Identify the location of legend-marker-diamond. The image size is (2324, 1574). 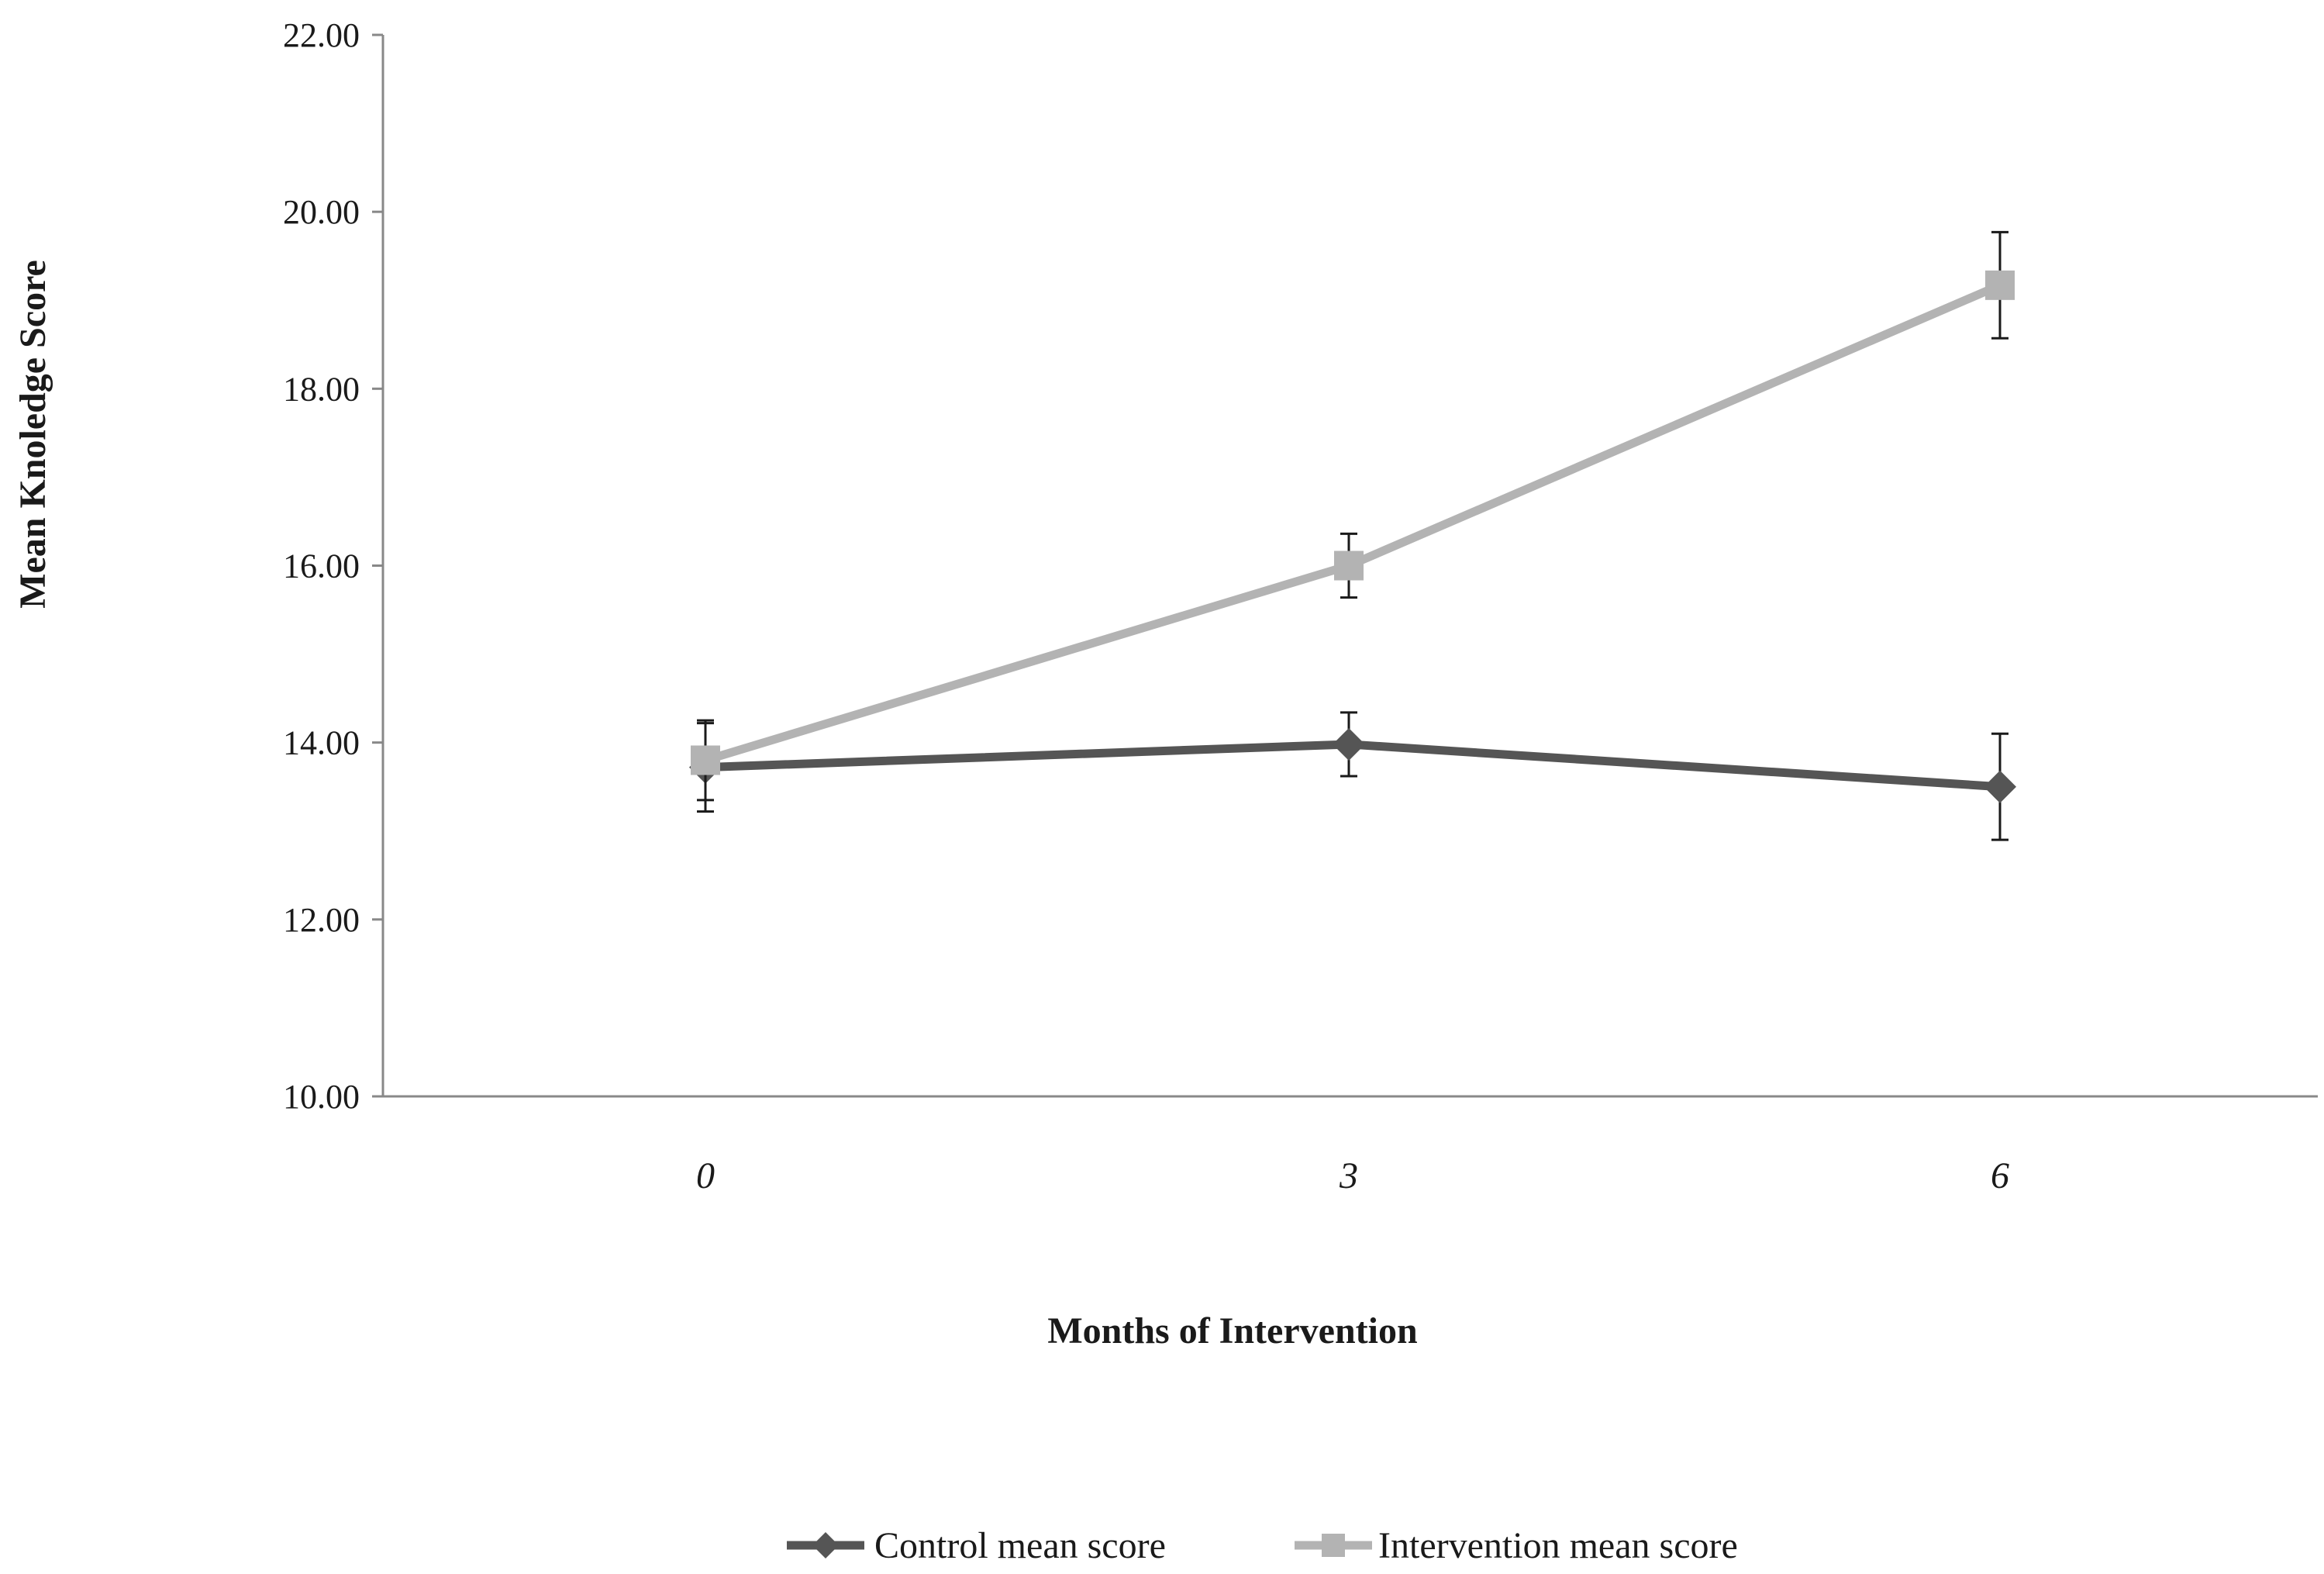
(825, 1545).